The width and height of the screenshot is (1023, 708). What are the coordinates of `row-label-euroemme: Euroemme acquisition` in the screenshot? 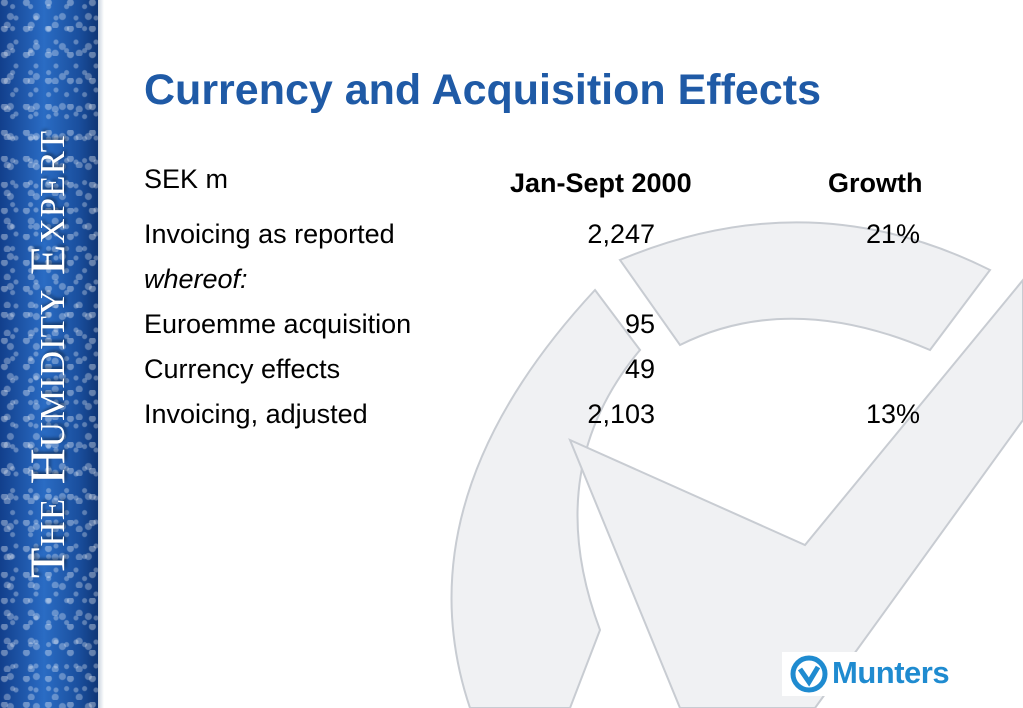 It's located at (278, 324).